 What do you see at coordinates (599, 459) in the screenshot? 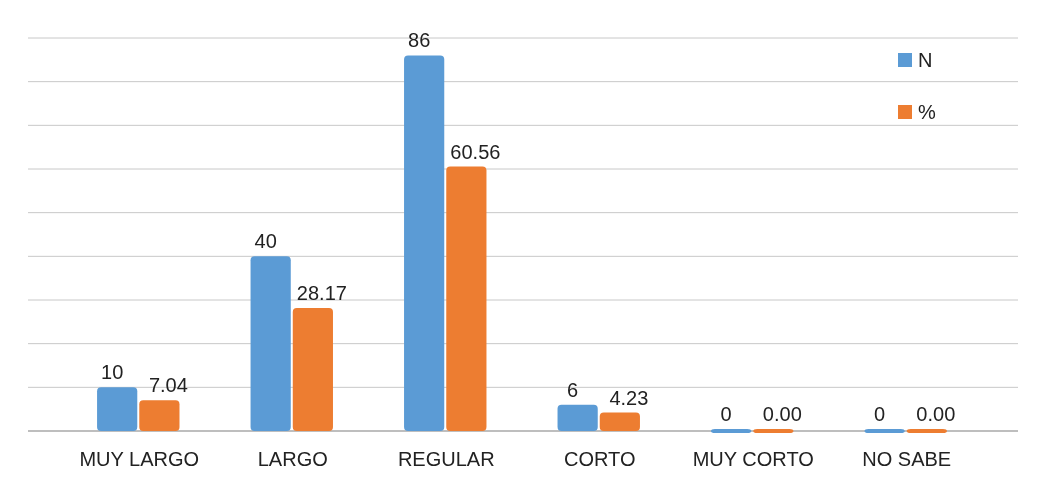
I see `x-tick-label: CORTO` at bounding box center [599, 459].